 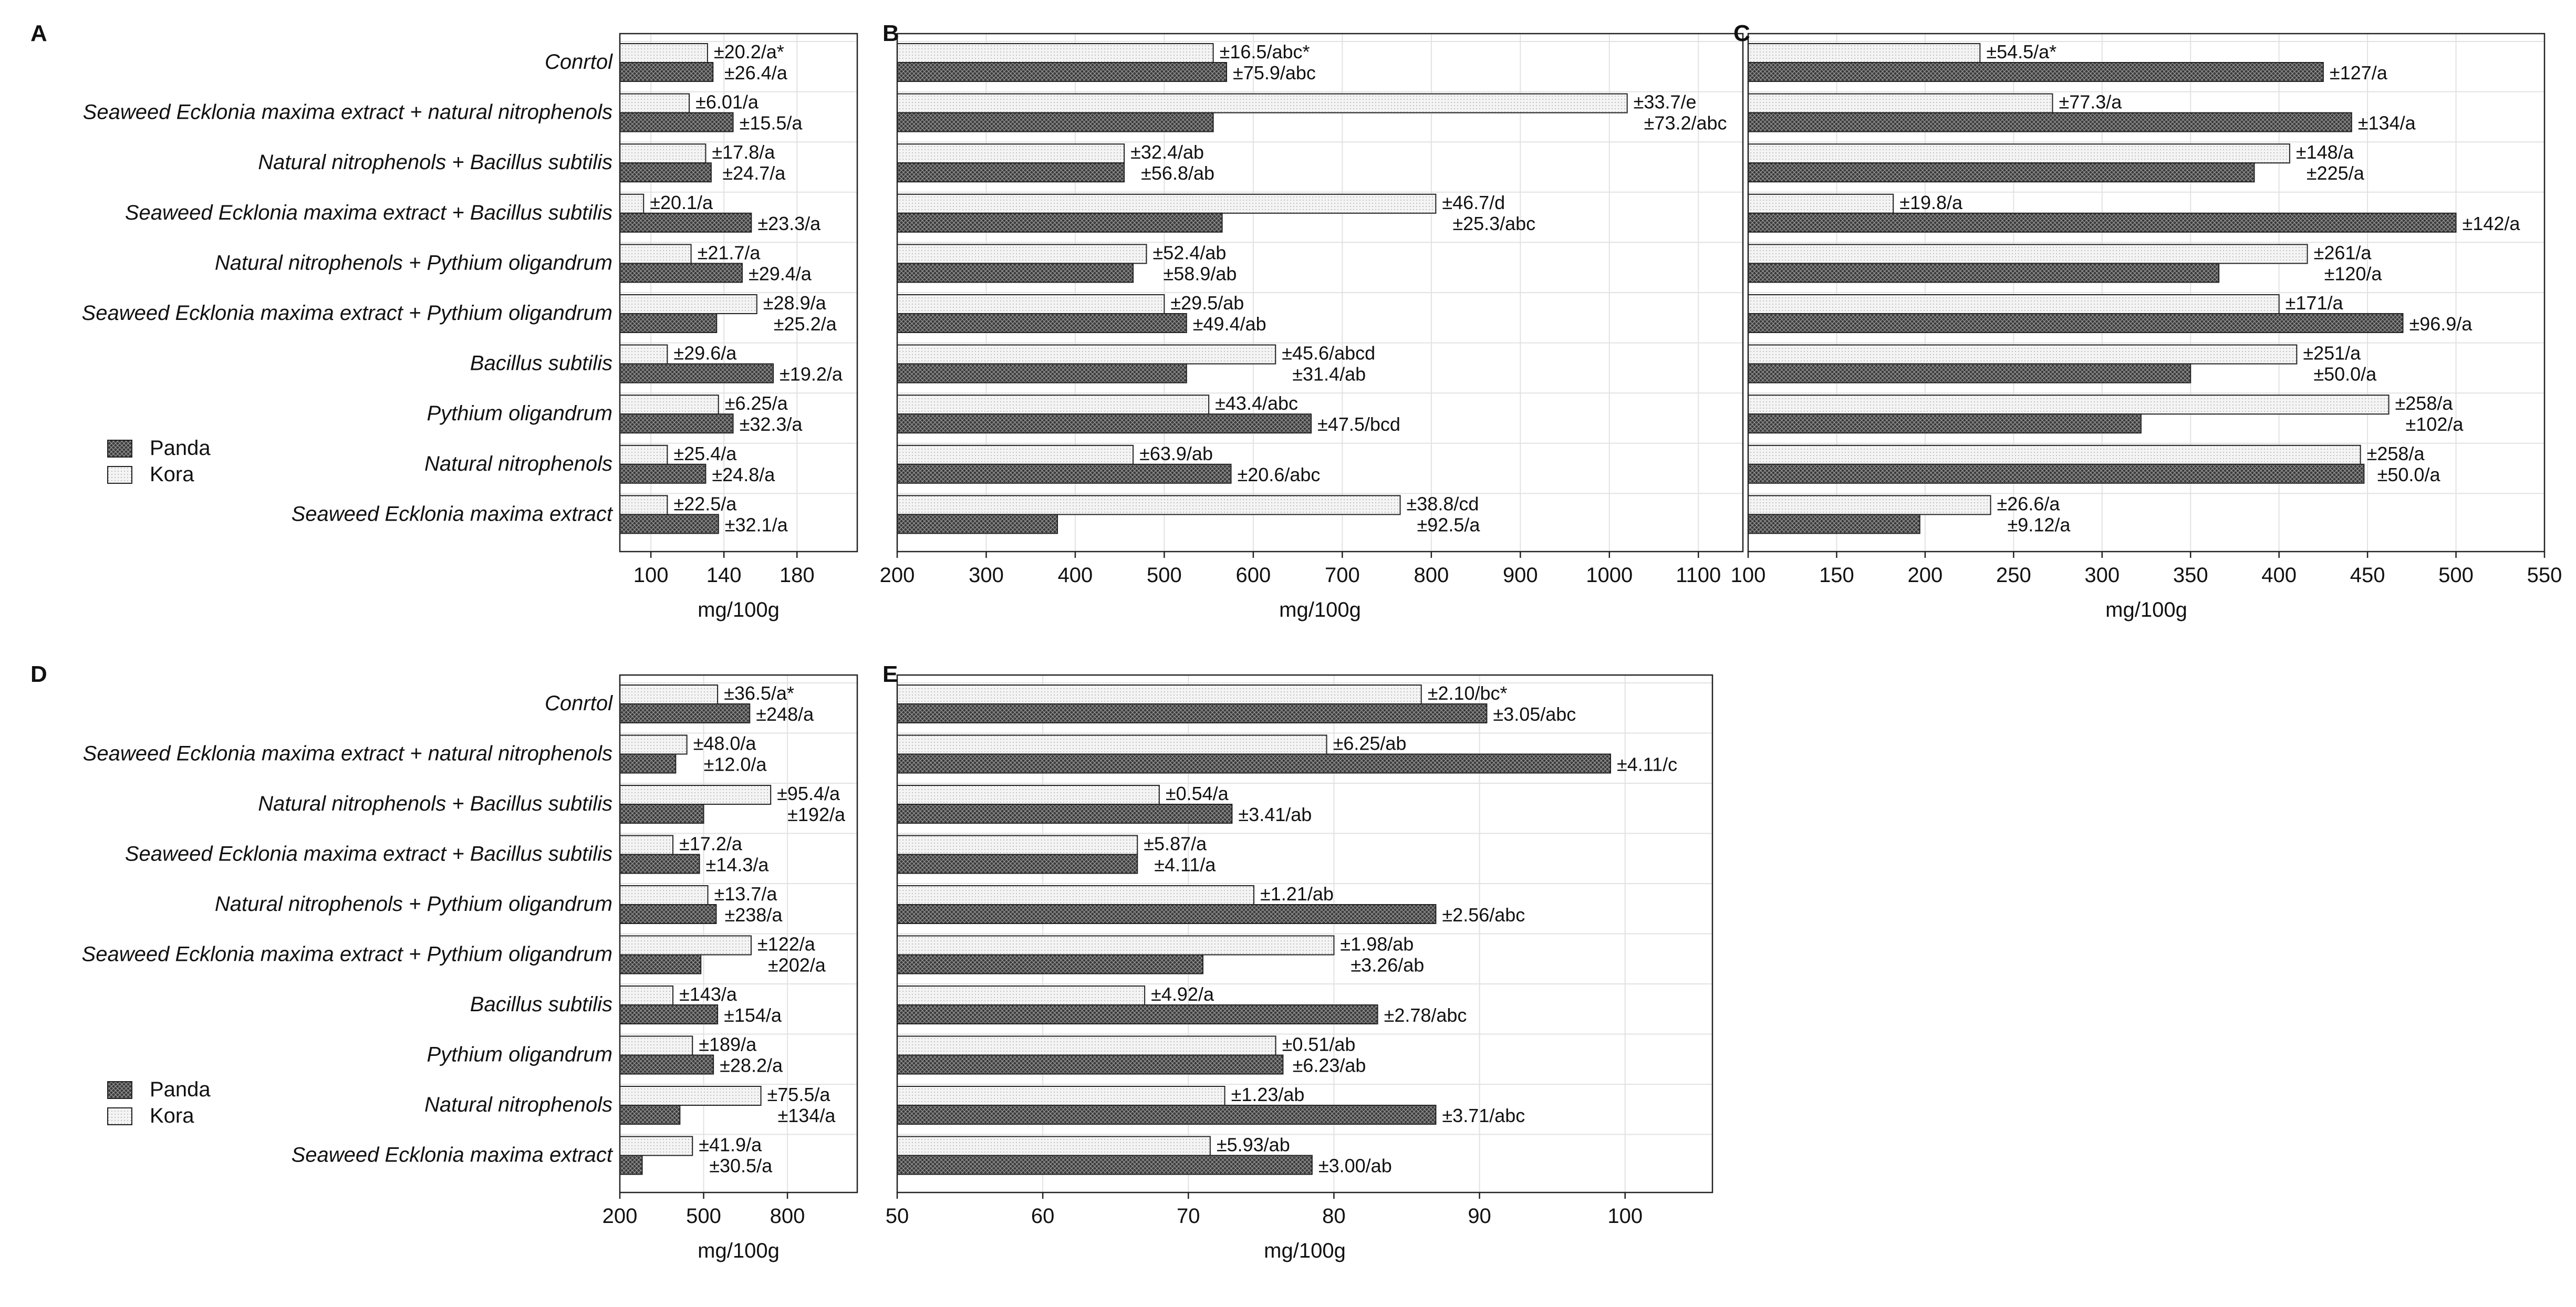 What do you see at coordinates (38, 674) in the screenshot?
I see `panel-letter-d: D` at bounding box center [38, 674].